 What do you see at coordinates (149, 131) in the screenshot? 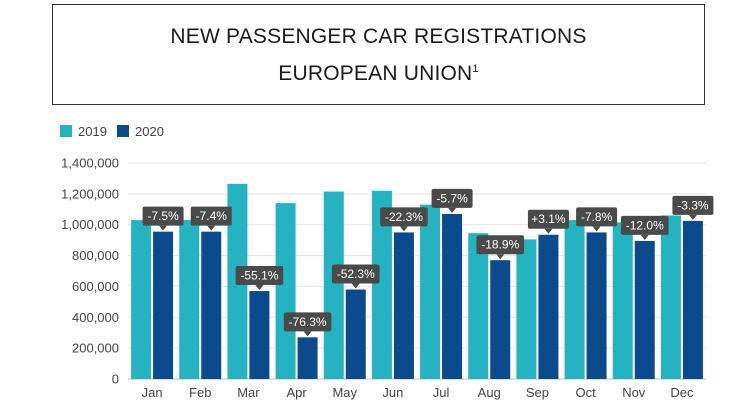
I see `legend-label-2020: 2020` at bounding box center [149, 131].